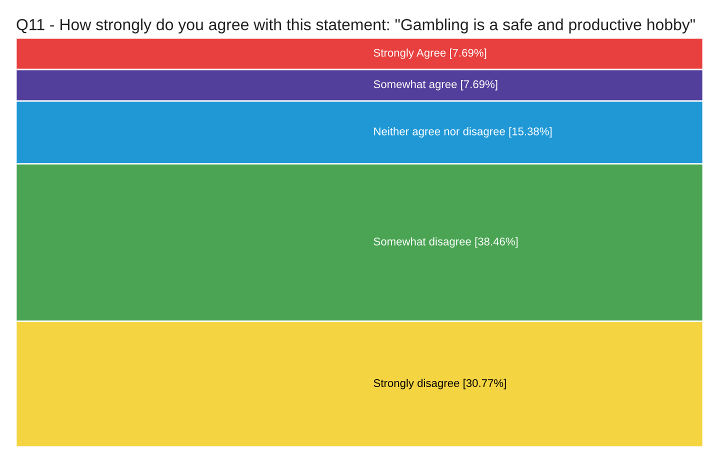 The width and height of the screenshot is (720, 464). What do you see at coordinates (446, 242) in the screenshot?
I see `data-label: Somewhat disagree [38.46%]` at bounding box center [446, 242].